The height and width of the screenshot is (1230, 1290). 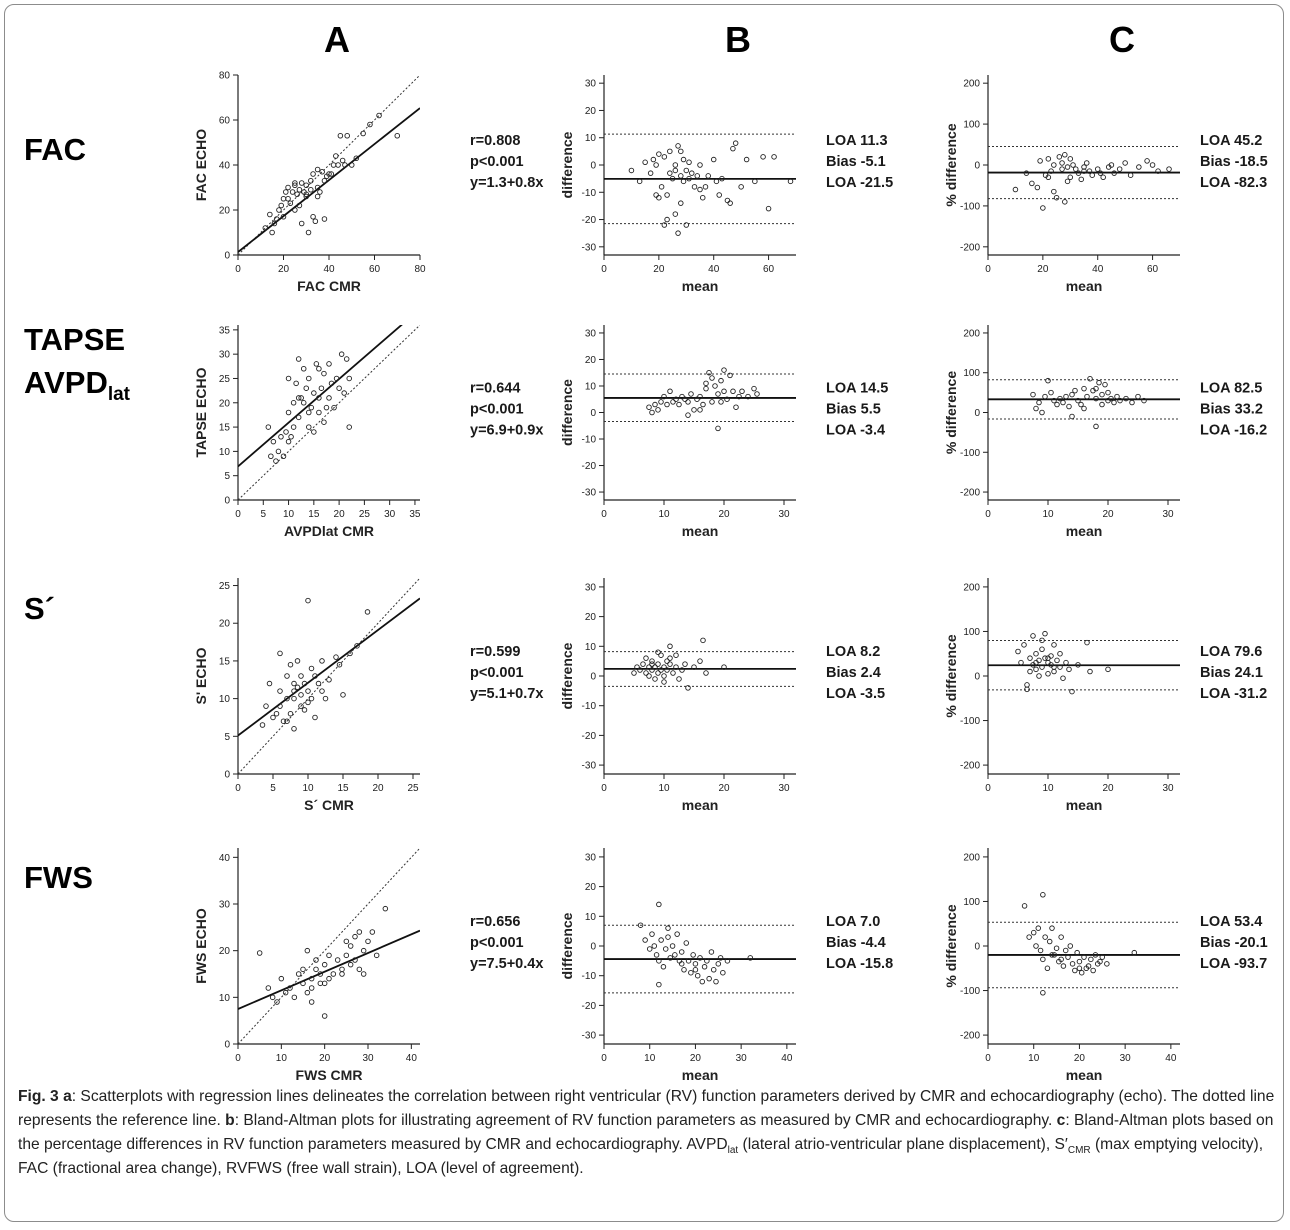 I want to click on tapse-scatter-x-tick-label: 20, so click(x=340, y=514).